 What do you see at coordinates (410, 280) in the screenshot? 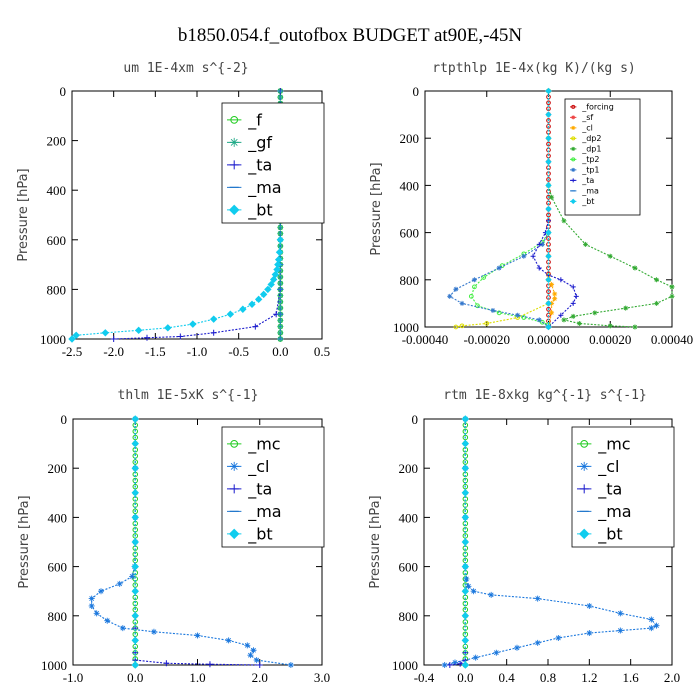
I see `y-tick-label: 800` at bounding box center [410, 280].